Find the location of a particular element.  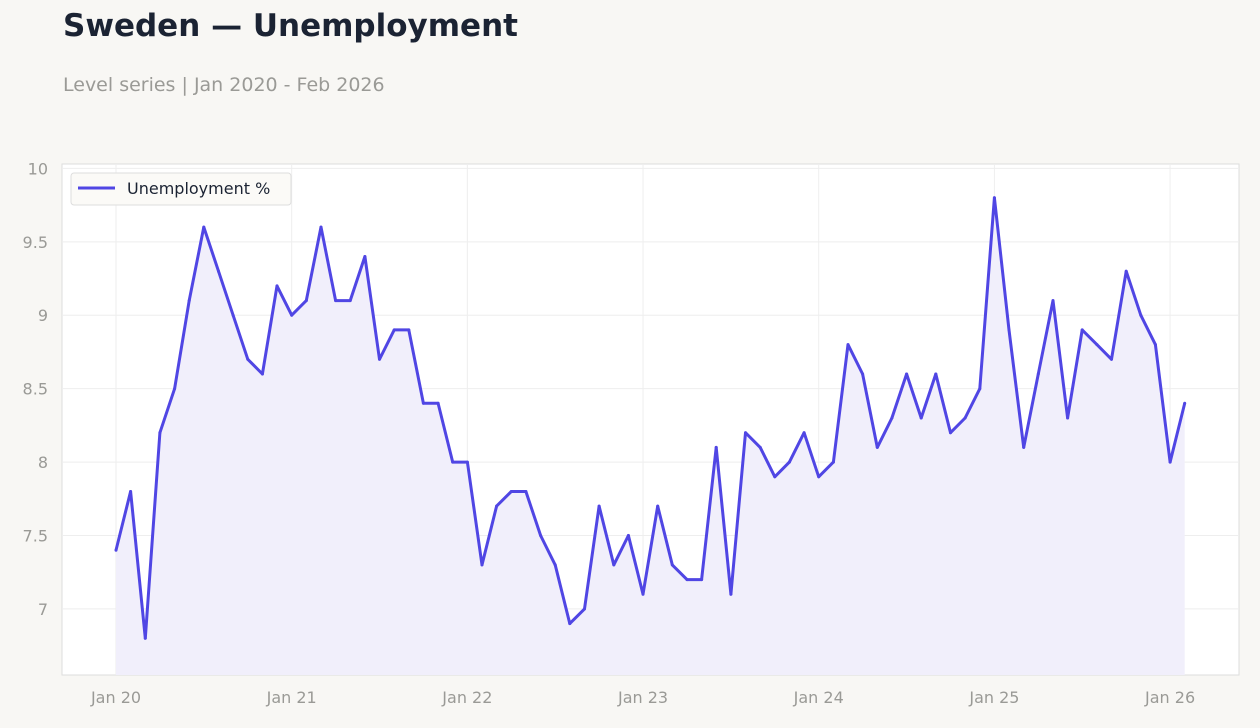

x-tick-label: Jan 24 is located at coordinates (818, 697).